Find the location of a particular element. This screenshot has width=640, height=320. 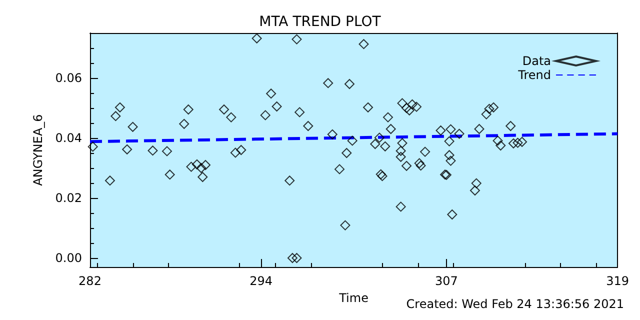

x-tick-label: 294 is located at coordinates (261, 281).